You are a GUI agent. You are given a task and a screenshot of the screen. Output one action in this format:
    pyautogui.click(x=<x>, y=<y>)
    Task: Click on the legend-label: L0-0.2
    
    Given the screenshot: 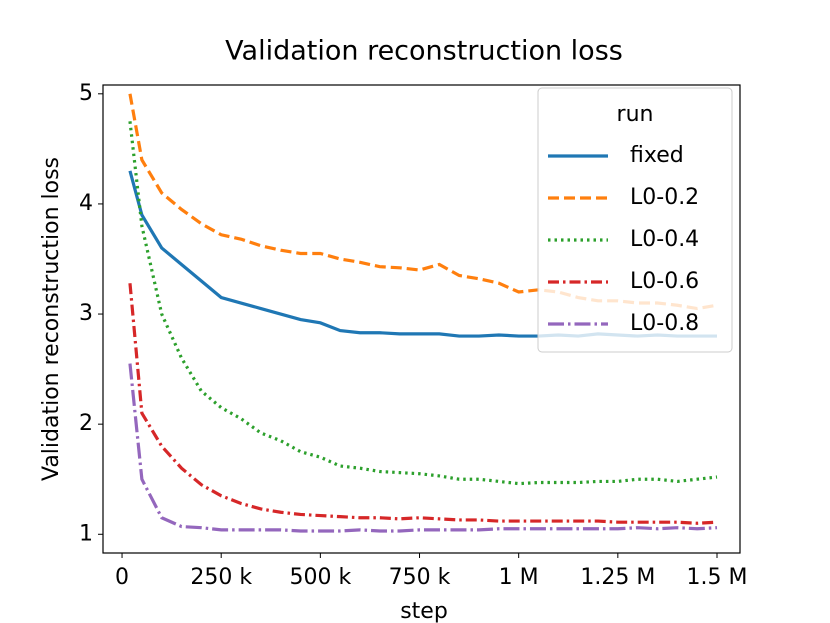 What is the action you would take?
    pyautogui.click(x=664, y=197)
    